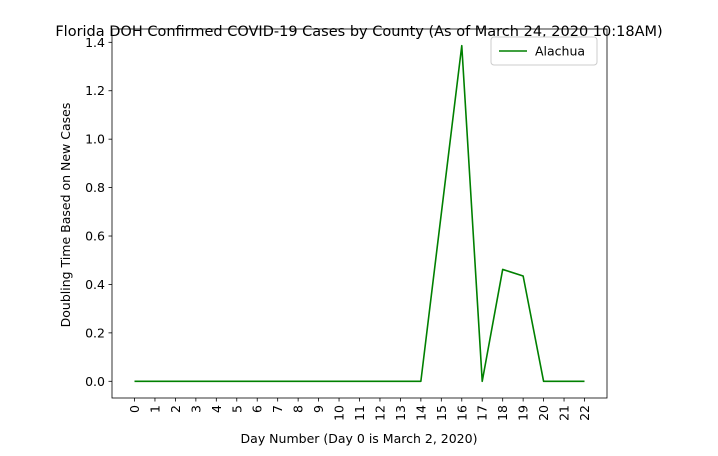 This screenshot has height=456, width=718. What do you see at coordinates (195, 409) in the screenshot?
I see `x-tick-label: 3` at bounding box center [195, 409].